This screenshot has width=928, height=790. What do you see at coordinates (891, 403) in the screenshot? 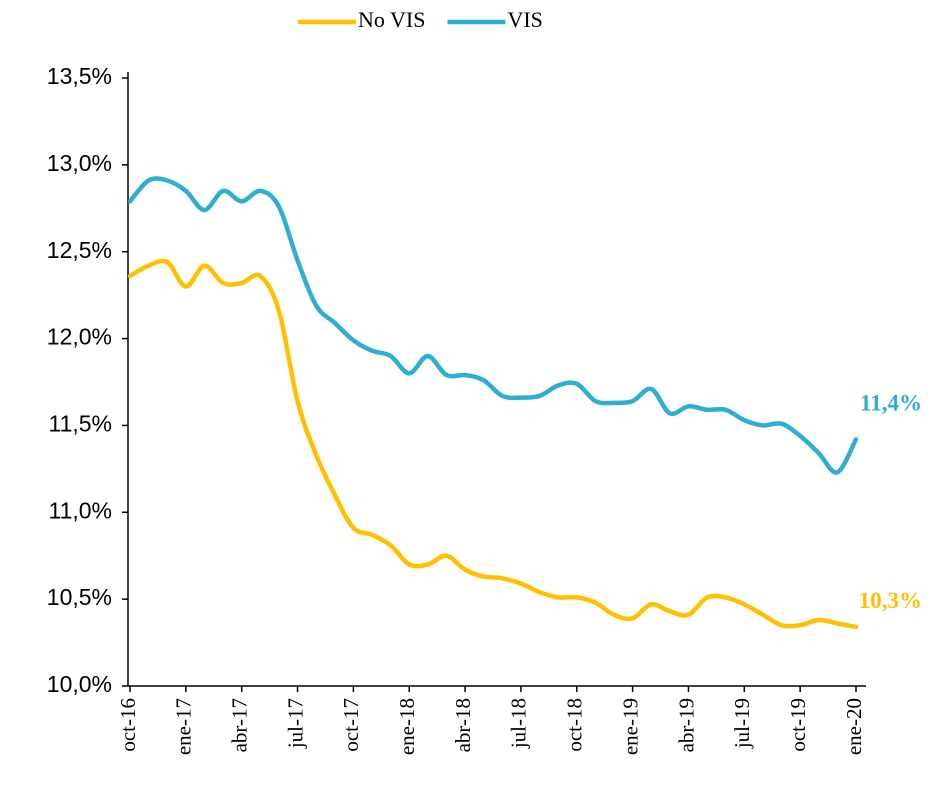
I see `value-label: 11,4%` at bounding box center [891, 403].